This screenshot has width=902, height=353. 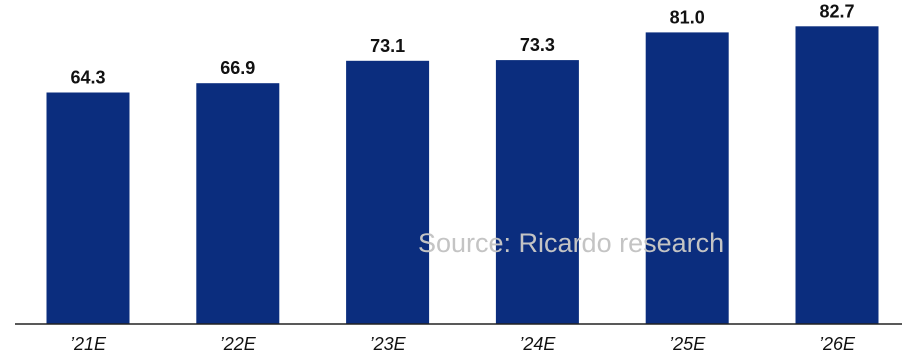 I want to click on value-label-4: 81.0, so click(x=687, y=17).